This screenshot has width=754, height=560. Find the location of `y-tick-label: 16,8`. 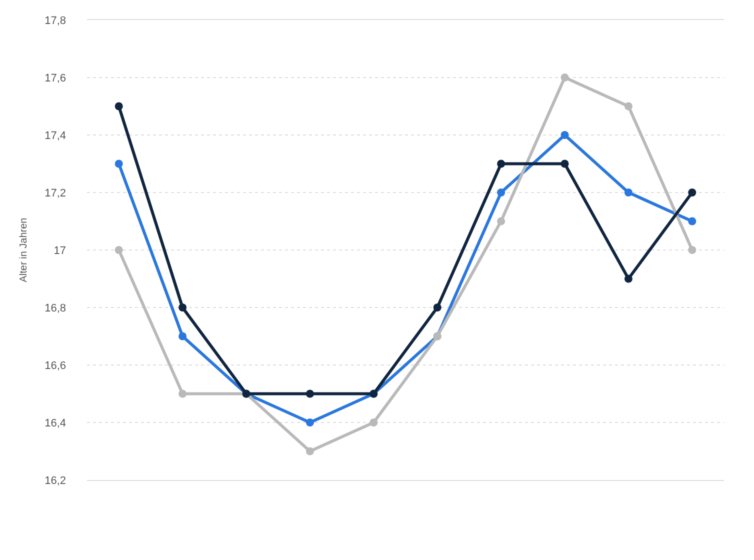

y-tick-label: 16,8 is located at coordinates (55, 308).